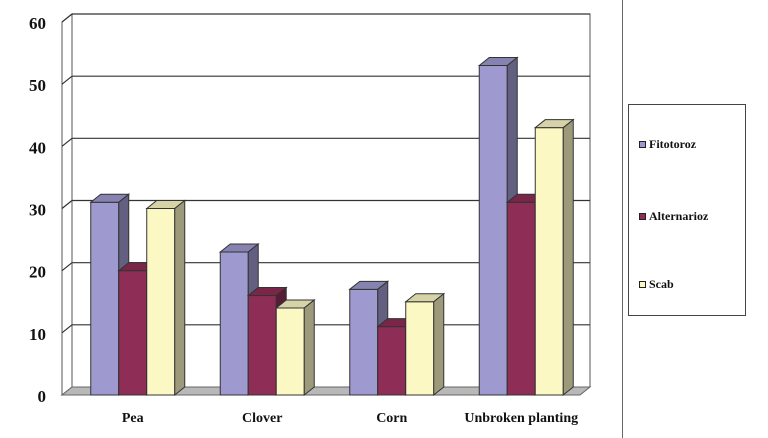 This screenshot has height=438, width=768. I want to click on legend: Fitotoroz Alternarioz Scab, so click(687, 210).